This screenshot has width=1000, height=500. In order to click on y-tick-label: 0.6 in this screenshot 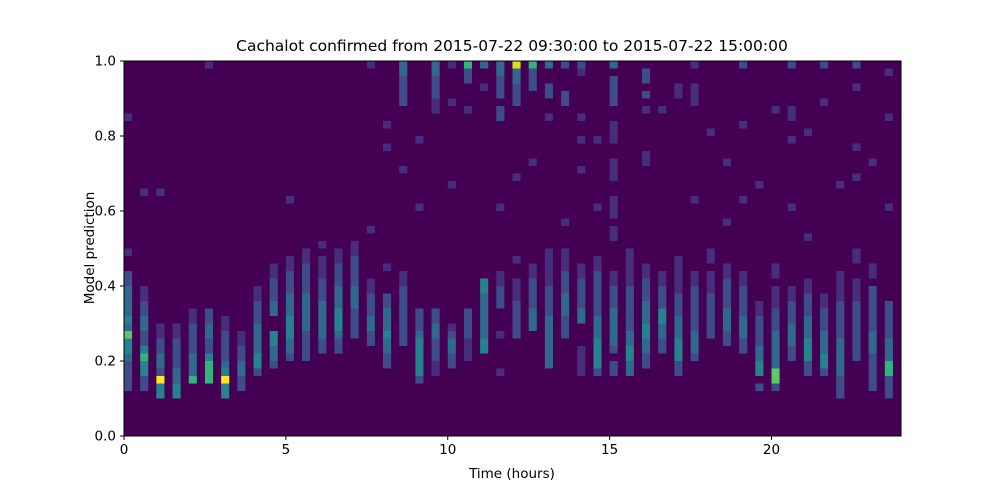, I will do `click(105, 212)`.